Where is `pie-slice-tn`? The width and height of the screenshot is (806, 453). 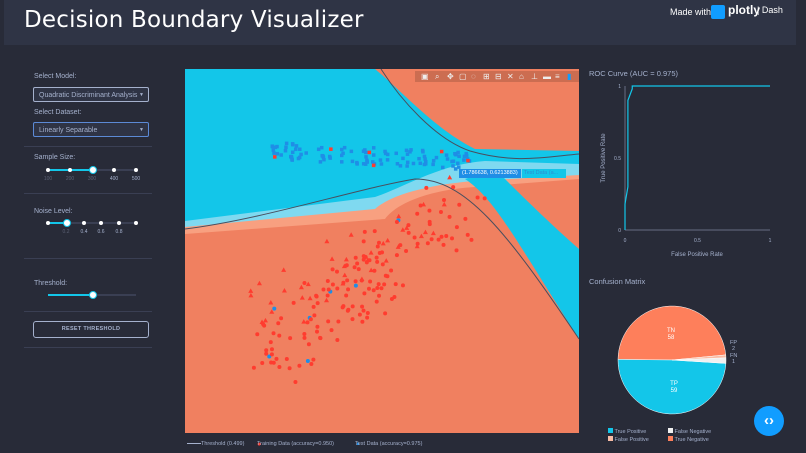
pie-slice-tn is located at coordinates (672, 333).